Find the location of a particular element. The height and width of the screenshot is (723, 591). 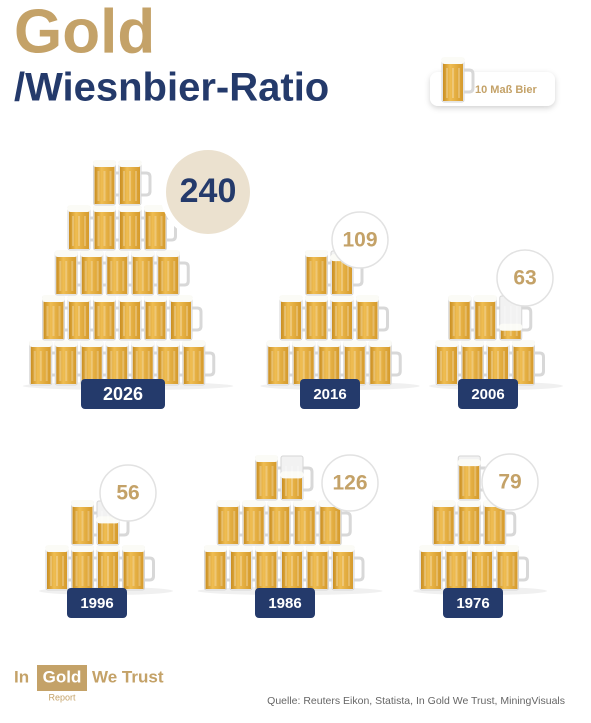

logo-text: Gold is located at coordinates (62, 676).